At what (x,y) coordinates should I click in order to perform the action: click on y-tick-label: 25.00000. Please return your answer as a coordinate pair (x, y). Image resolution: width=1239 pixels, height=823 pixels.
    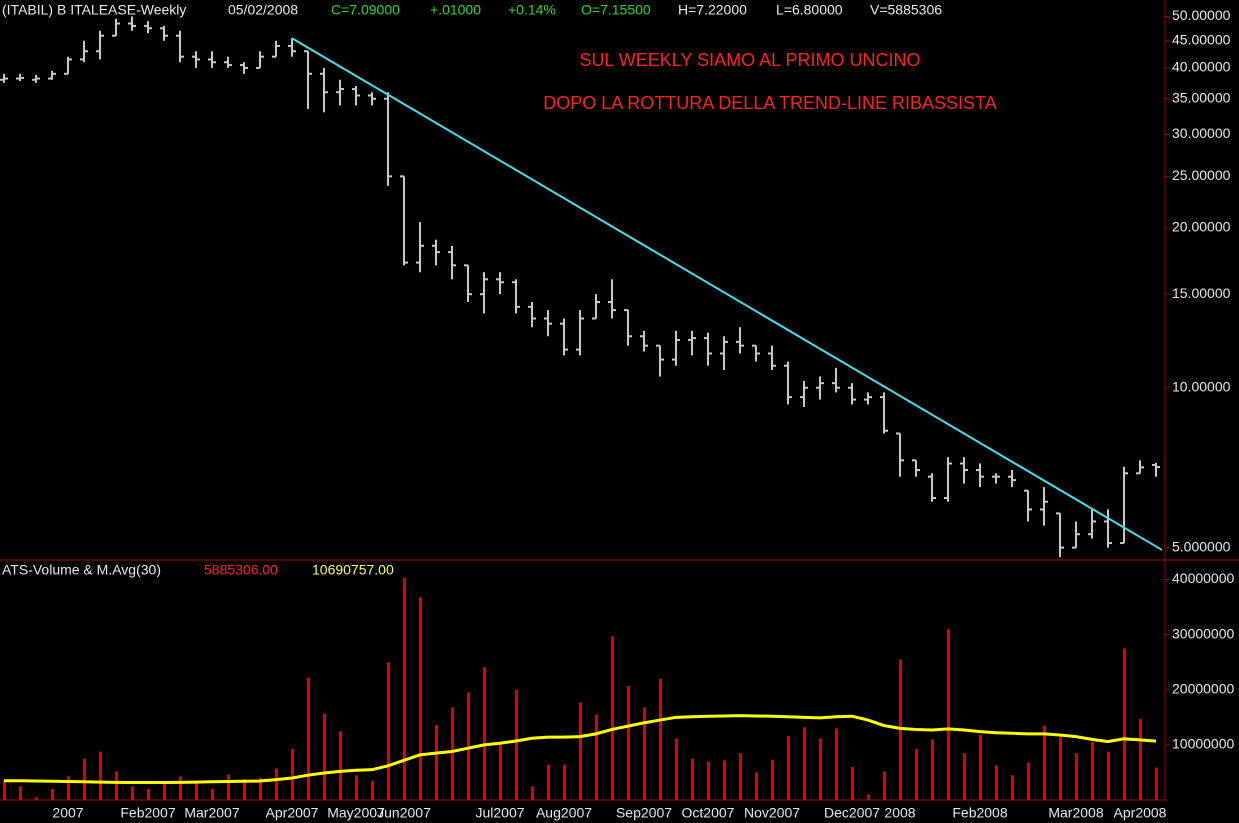
    Looking at the image, I should click on (1201, 175).